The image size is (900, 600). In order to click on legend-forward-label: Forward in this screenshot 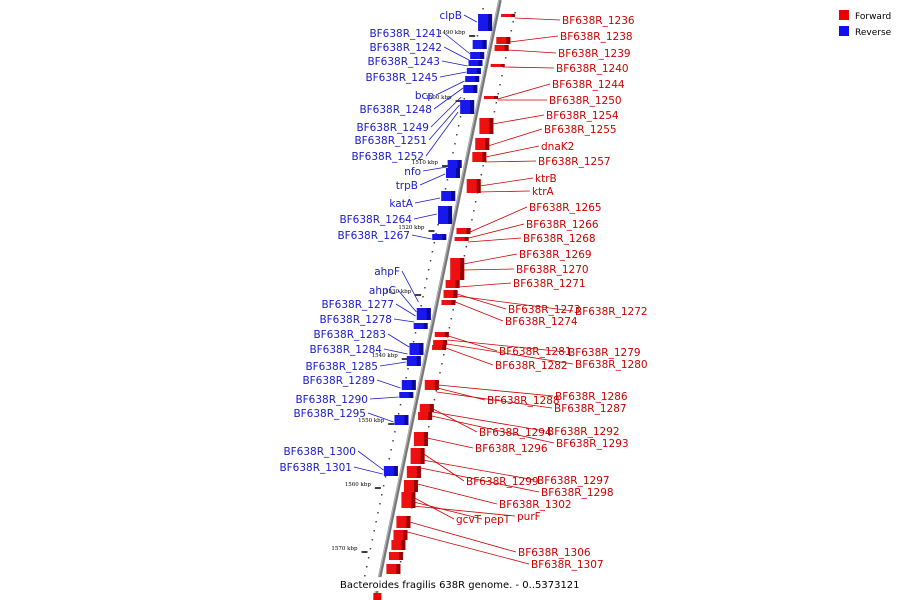, I will do `click(873, 17)`.